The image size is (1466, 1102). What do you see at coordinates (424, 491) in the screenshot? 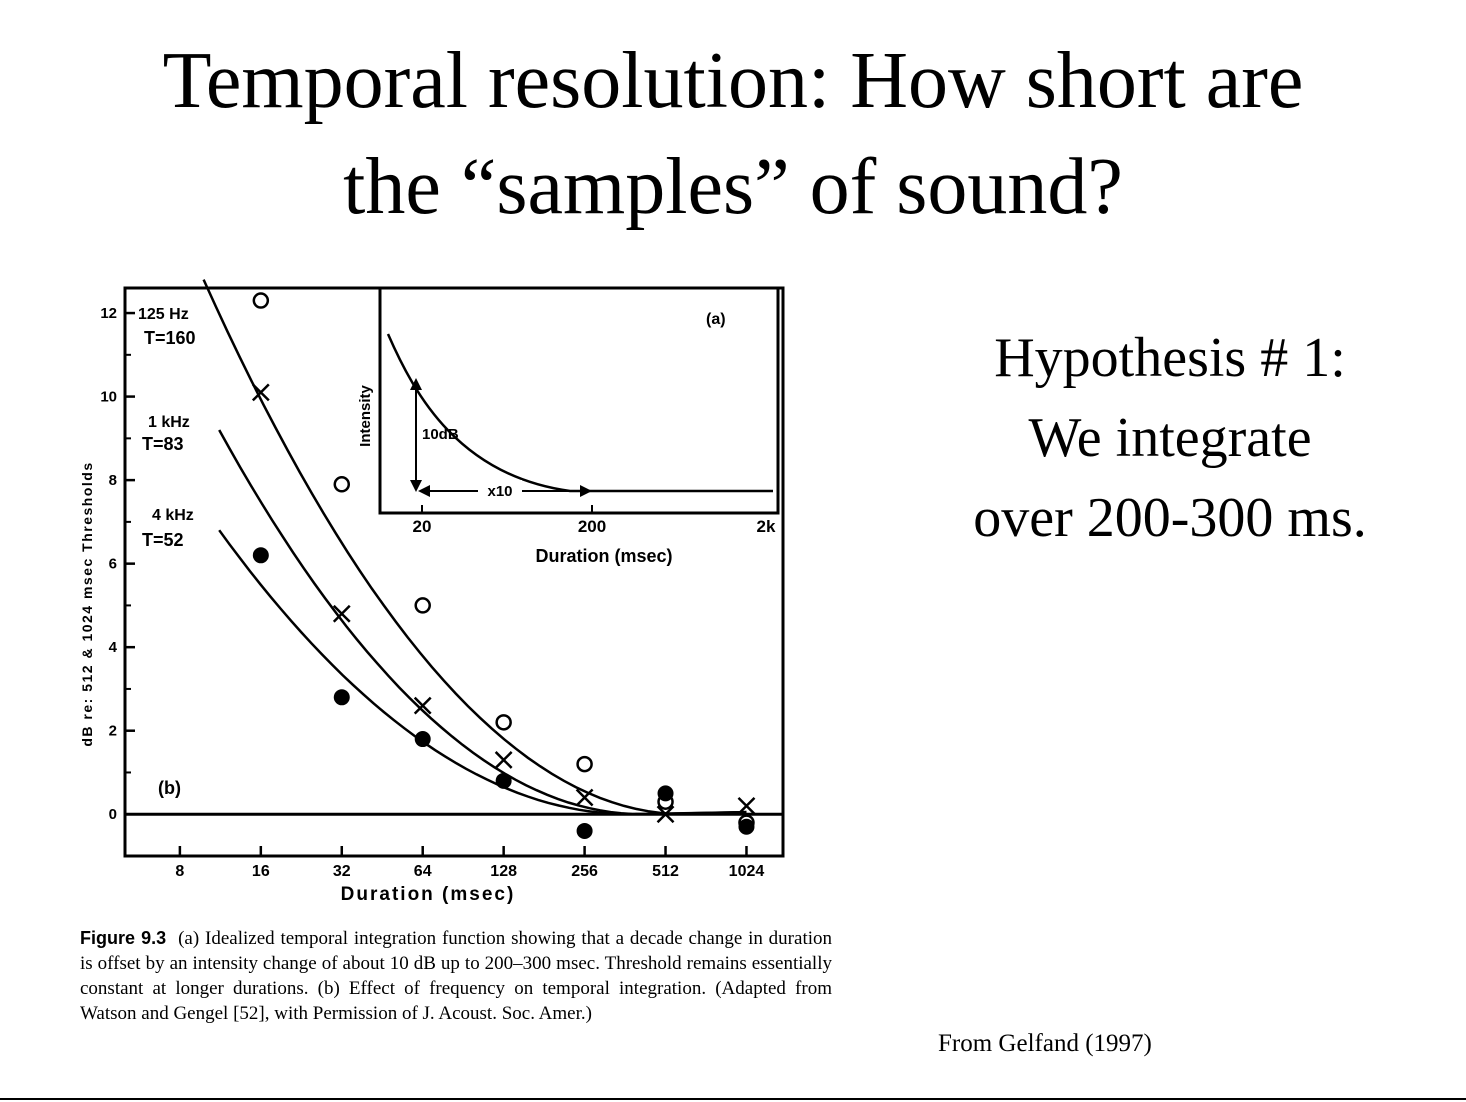
I see `panel-a-duration-arrowhead-left` at bounding box center [424, 491].